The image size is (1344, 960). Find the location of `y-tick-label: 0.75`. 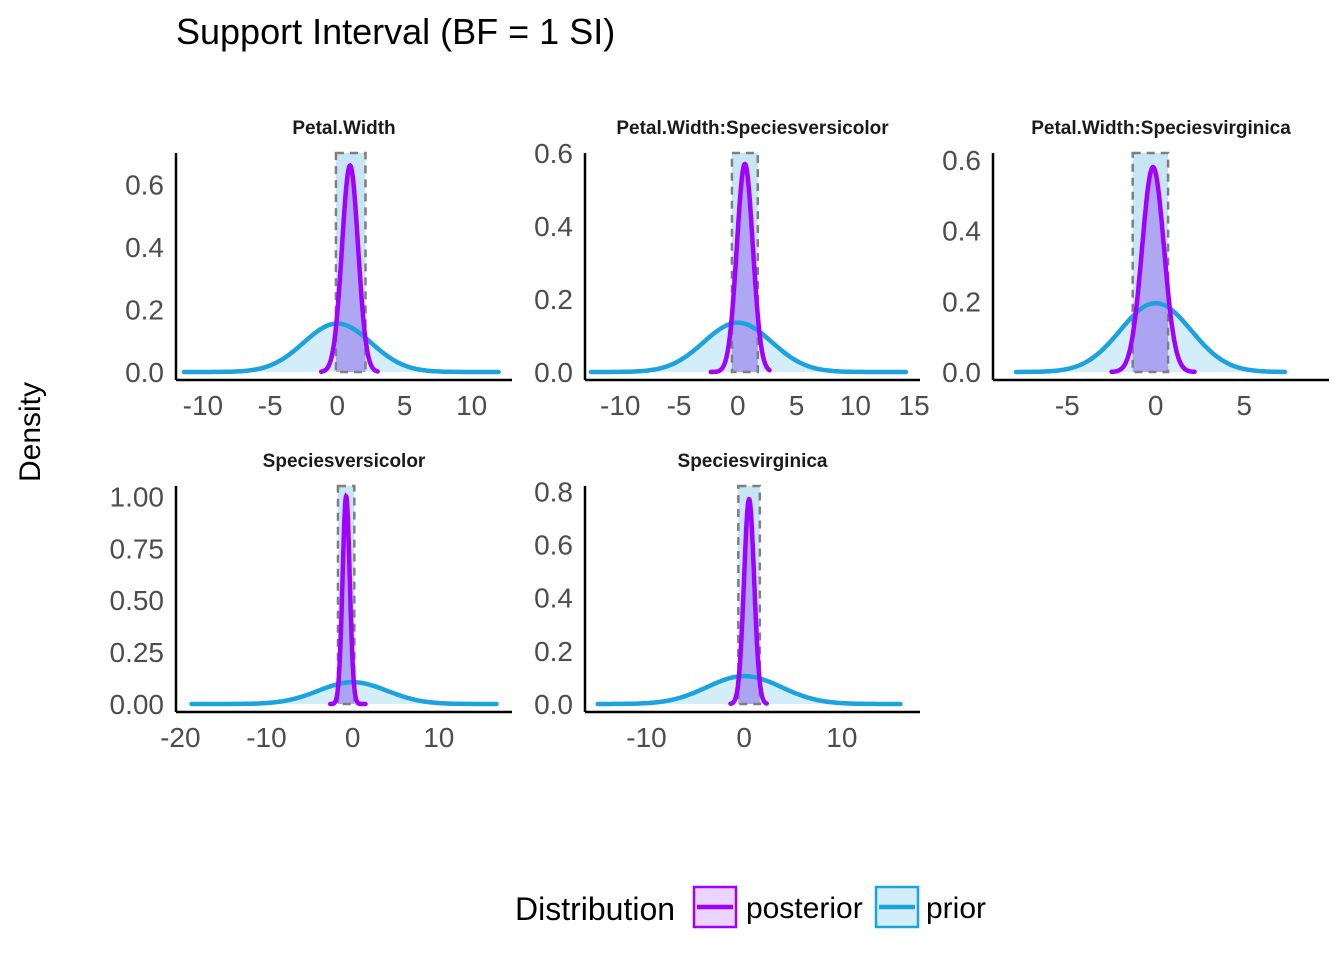

y-tick-label: 0.75 is located at coordinates (137, 548).